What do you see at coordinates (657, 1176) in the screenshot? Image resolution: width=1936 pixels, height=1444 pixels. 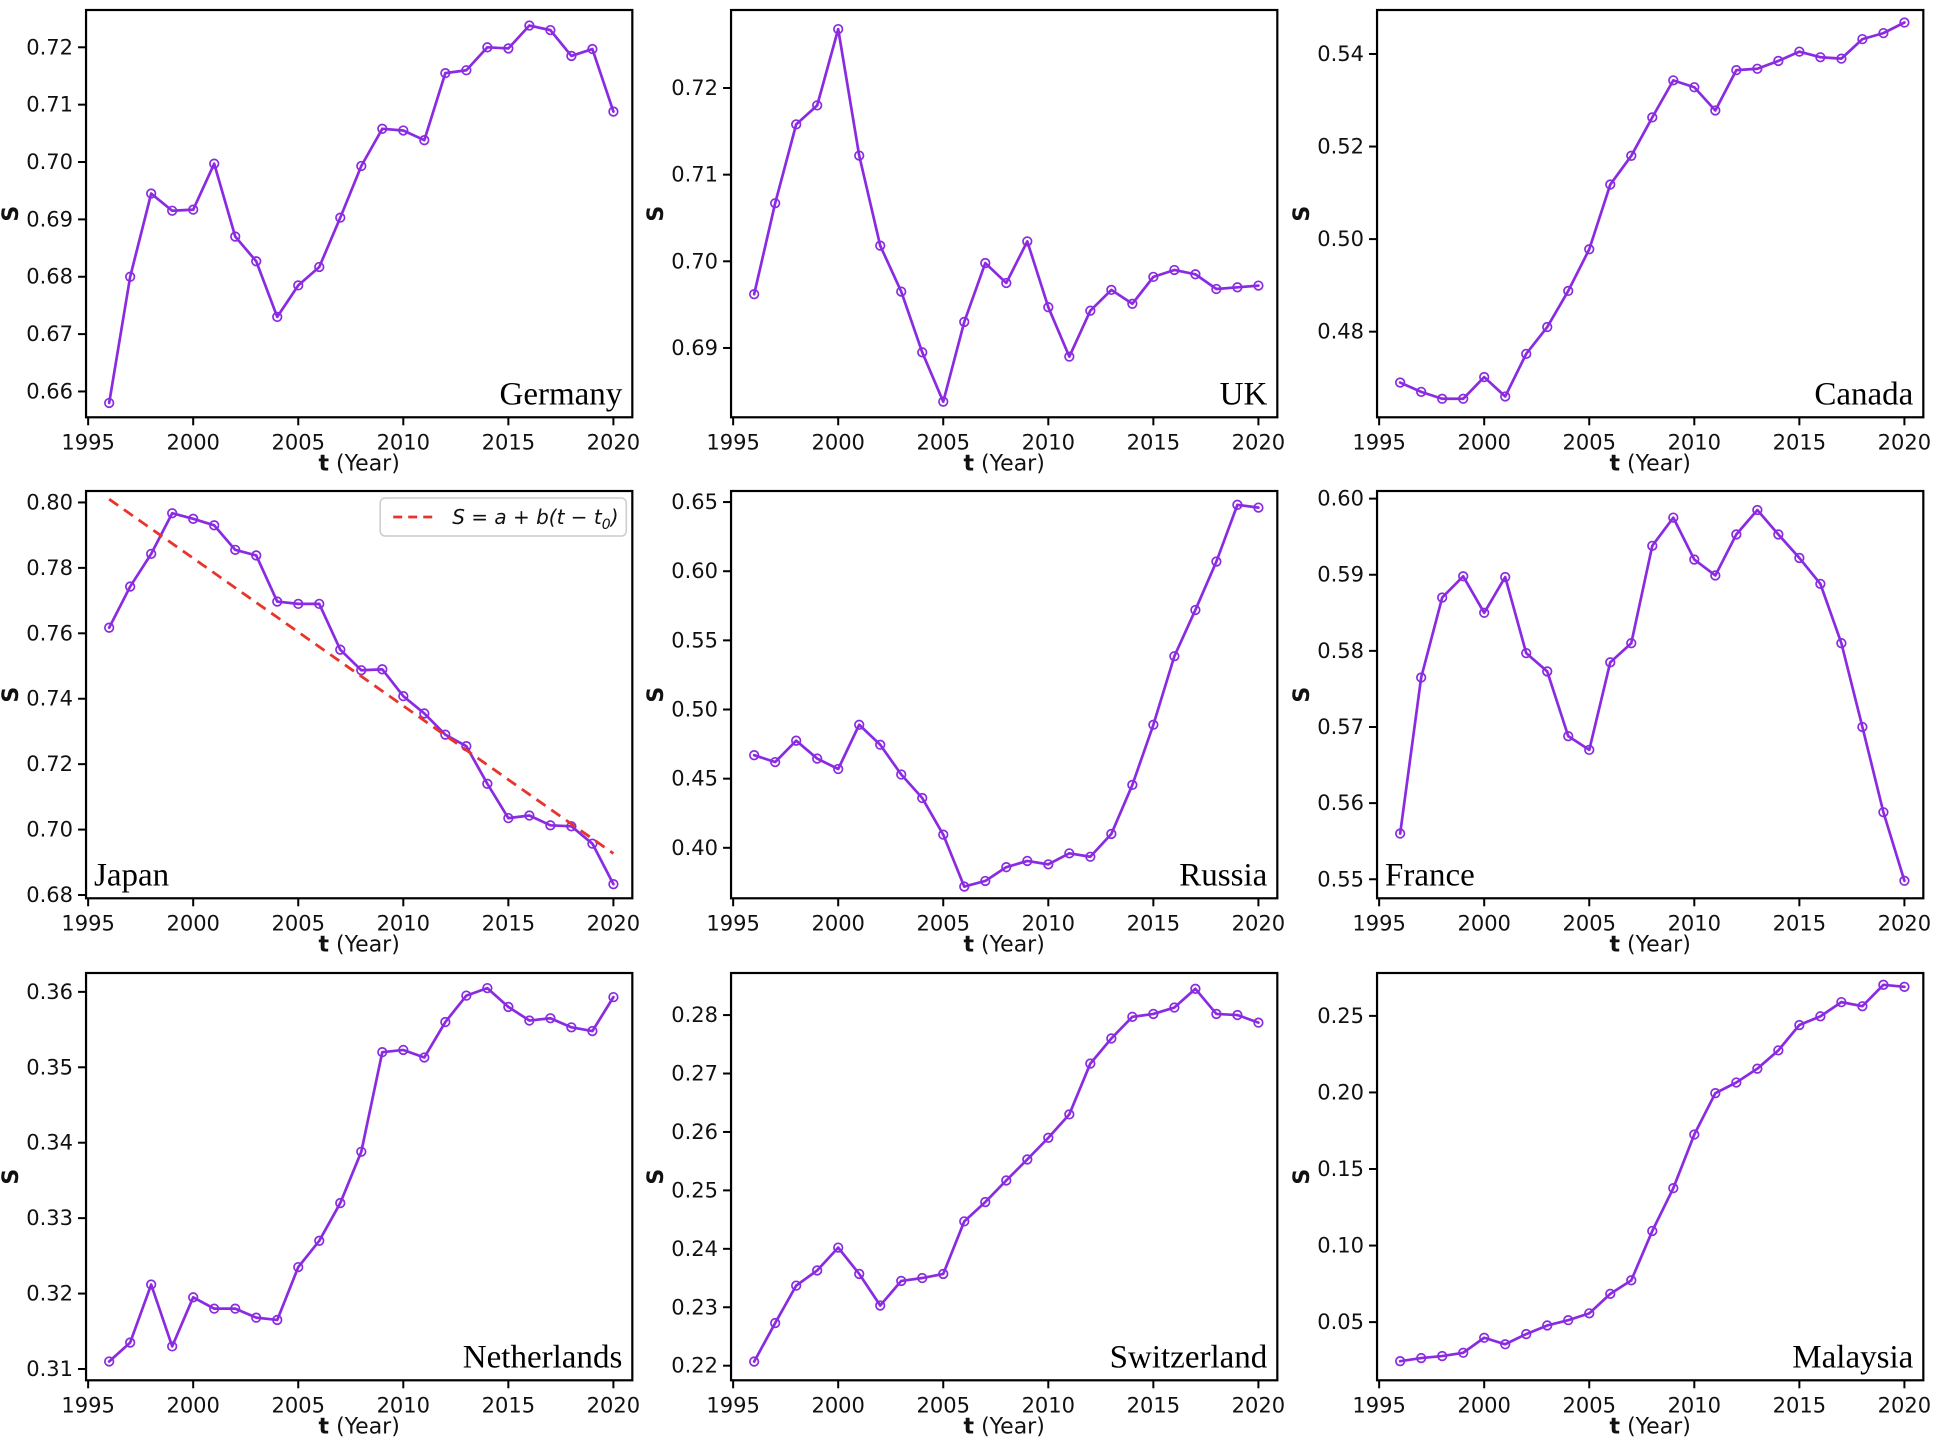 I see `y-axis-label: S` at bounding box center [657, 1176].